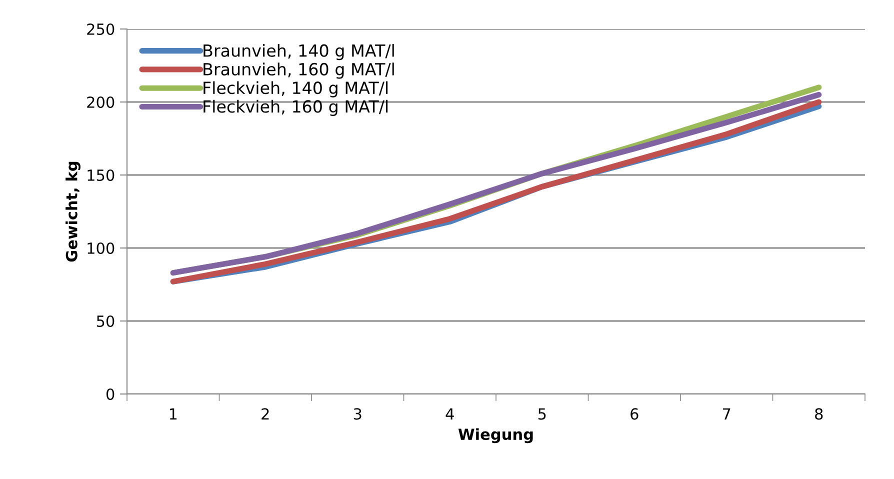 The width and height of the screenshot is (894, 479). Describe the element at coordinates (110, 394) in the screenshot. I see `y-tick-label: 0` at that location.